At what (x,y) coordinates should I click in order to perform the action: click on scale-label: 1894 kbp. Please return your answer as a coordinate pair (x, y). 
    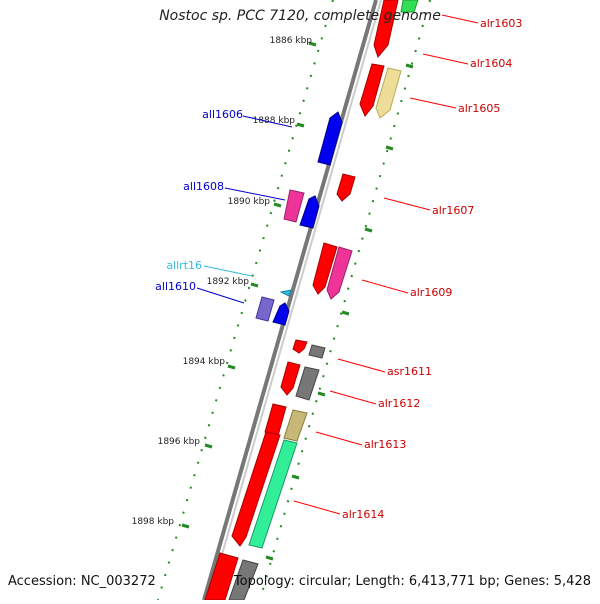
    Looking at the image, I should click on (204, 362).